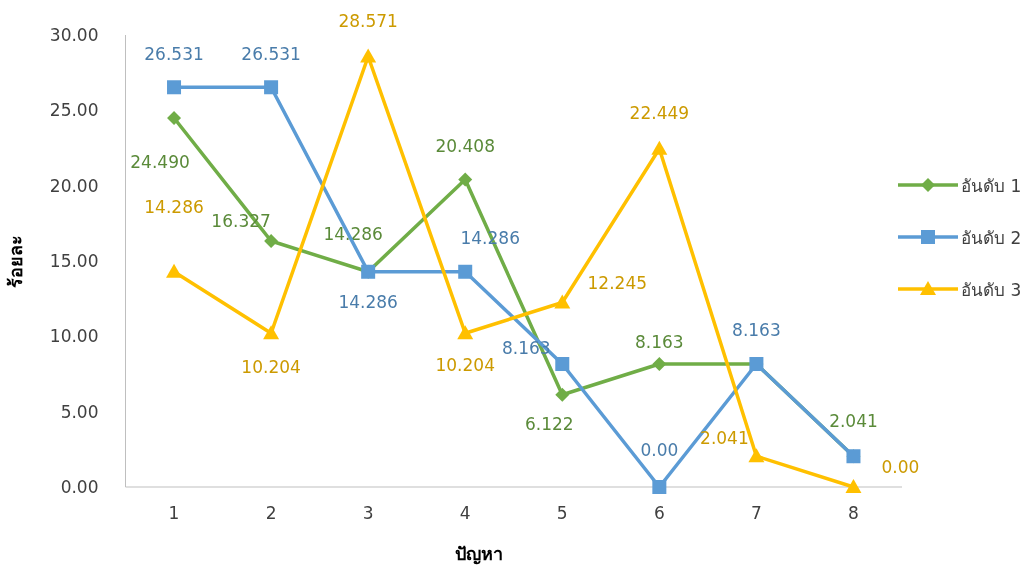 Image resolution: width=1029 pixels, height=566 pixels. What do you see at coordinates (74, 185) in the screenshot?
I see `y-tick-label: 20.00` at bounding box center [74, 185].